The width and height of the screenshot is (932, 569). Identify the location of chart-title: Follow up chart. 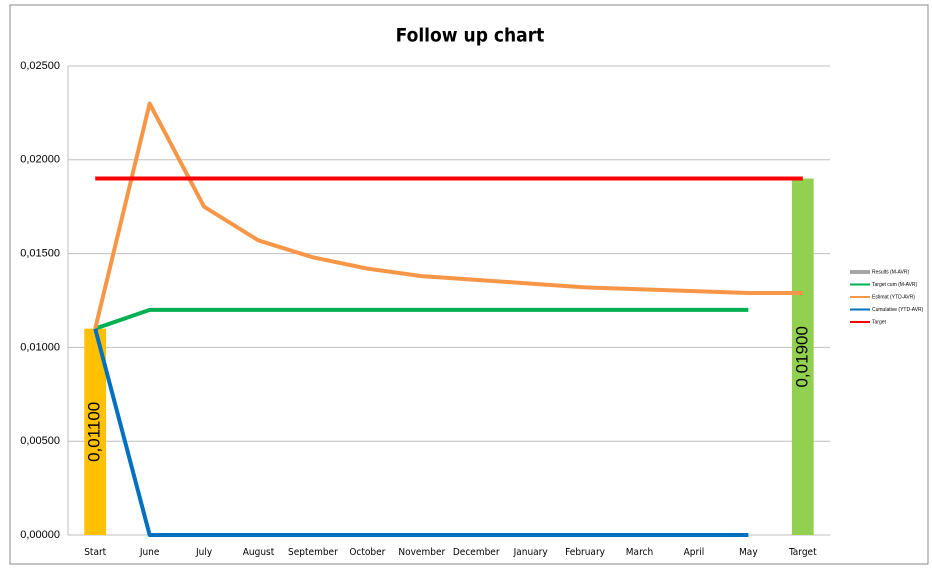
(470, 36).